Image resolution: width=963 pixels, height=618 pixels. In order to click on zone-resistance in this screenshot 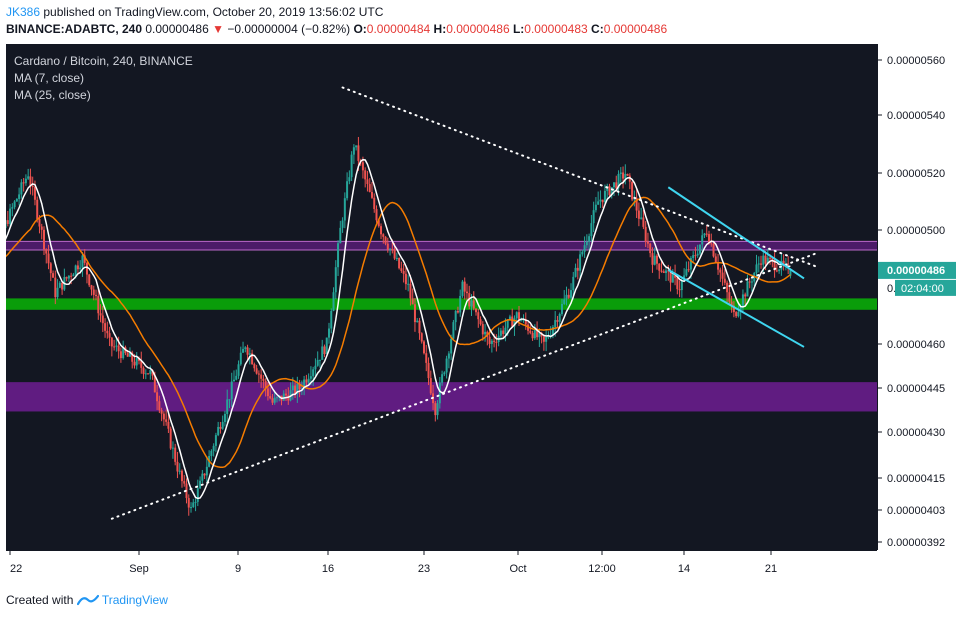, I will do `click(441, 245)`.